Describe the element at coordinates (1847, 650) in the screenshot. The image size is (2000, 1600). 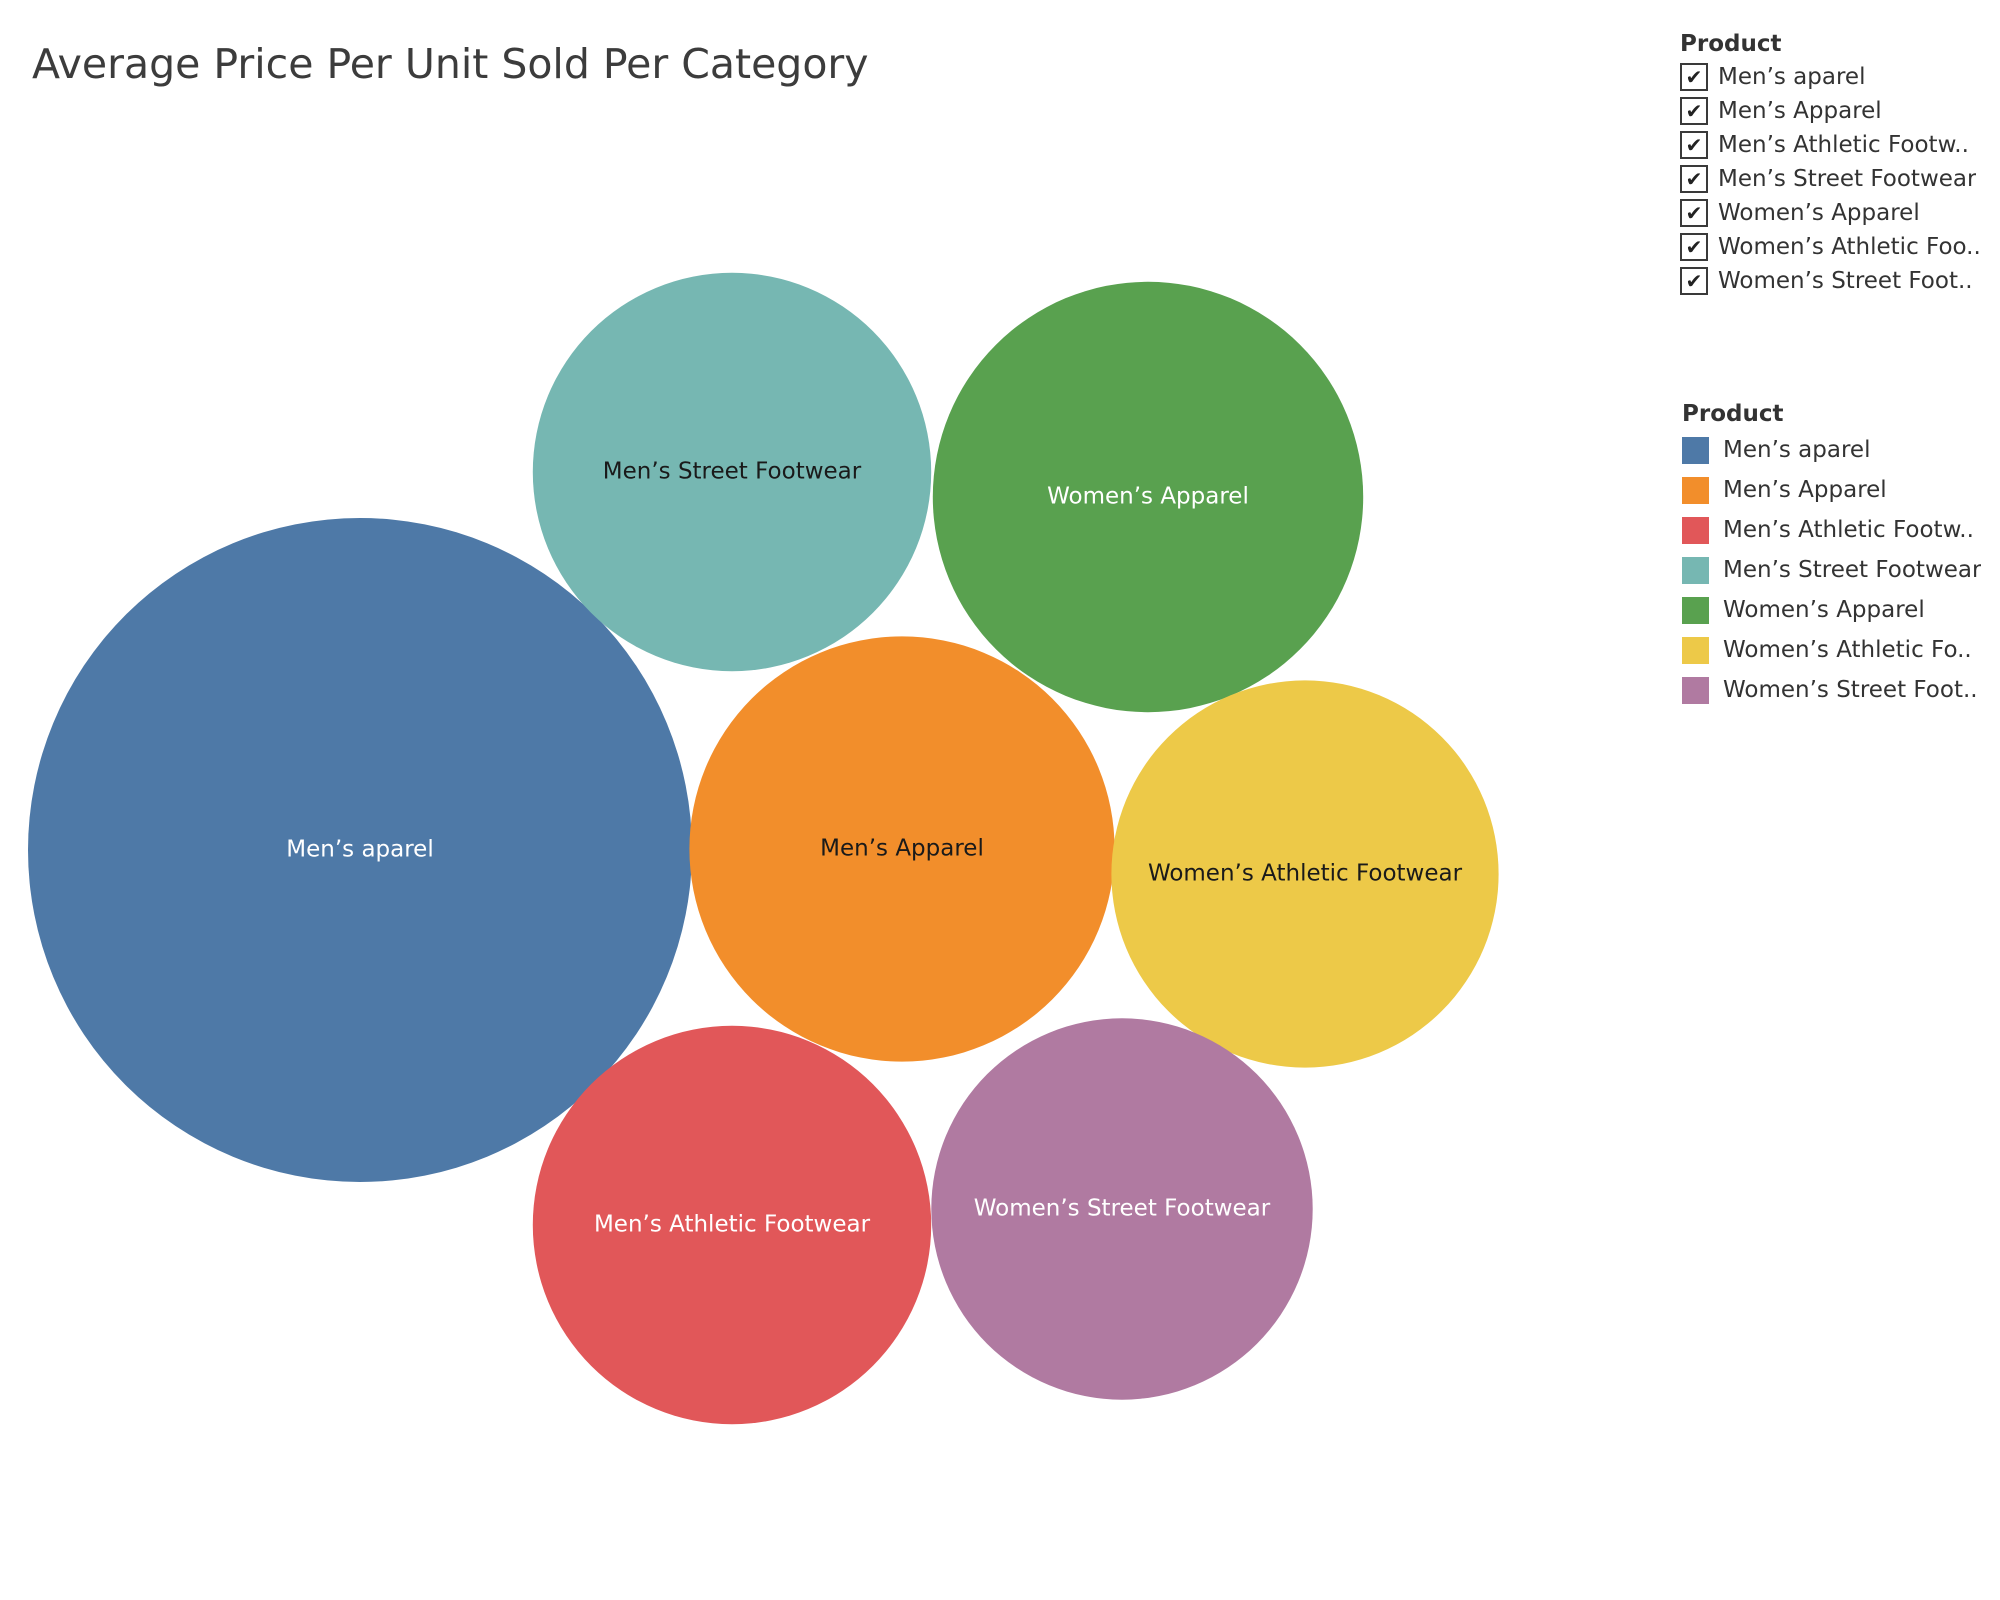
I see `legend-item-label: Women’s Athletic Fo..` at that location.